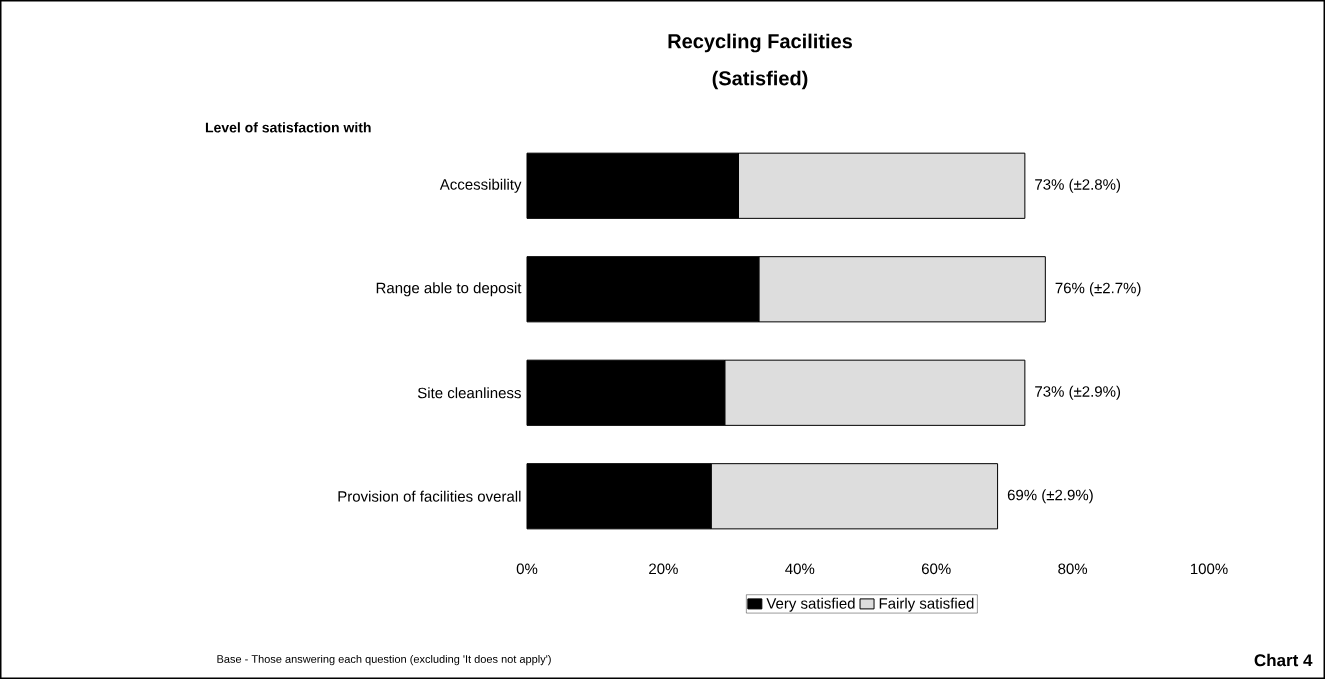 This screenshot has height=679, width=1325. What do you see at coordinates (1209, 569) in the screenshot?
I see `x-tick-label: 100%` at bounding box center [1209, 569].